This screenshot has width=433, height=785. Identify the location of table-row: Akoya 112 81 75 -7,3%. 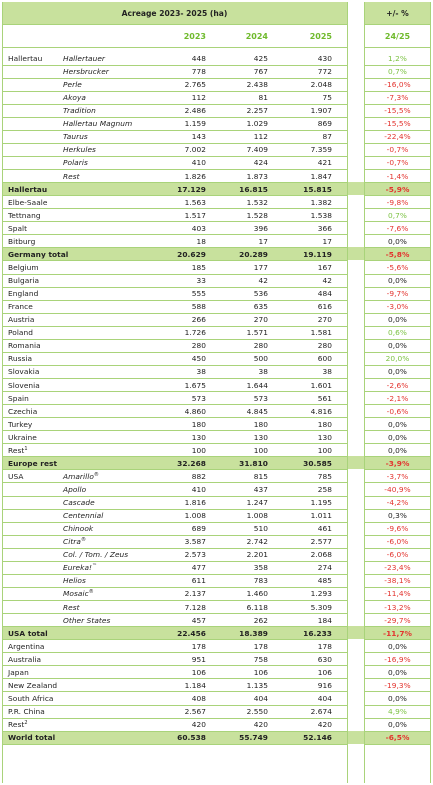
(216, 97).